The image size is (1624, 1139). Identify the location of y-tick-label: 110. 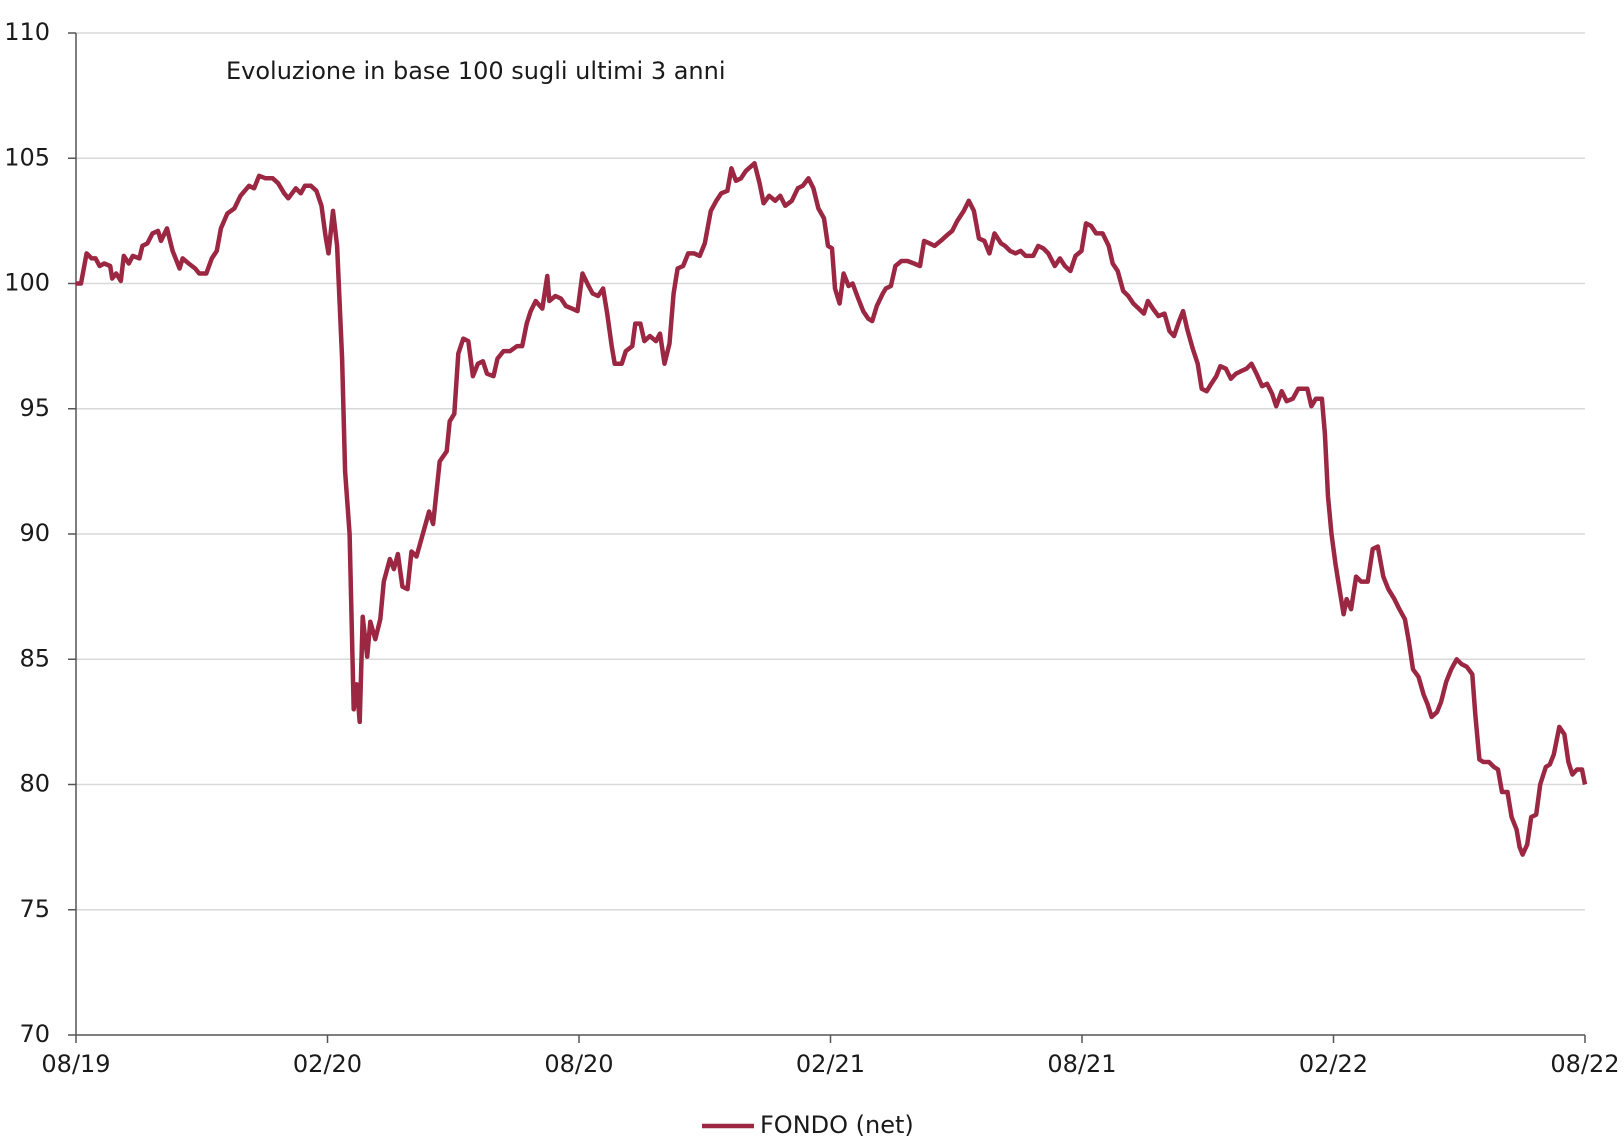
(27, 32).